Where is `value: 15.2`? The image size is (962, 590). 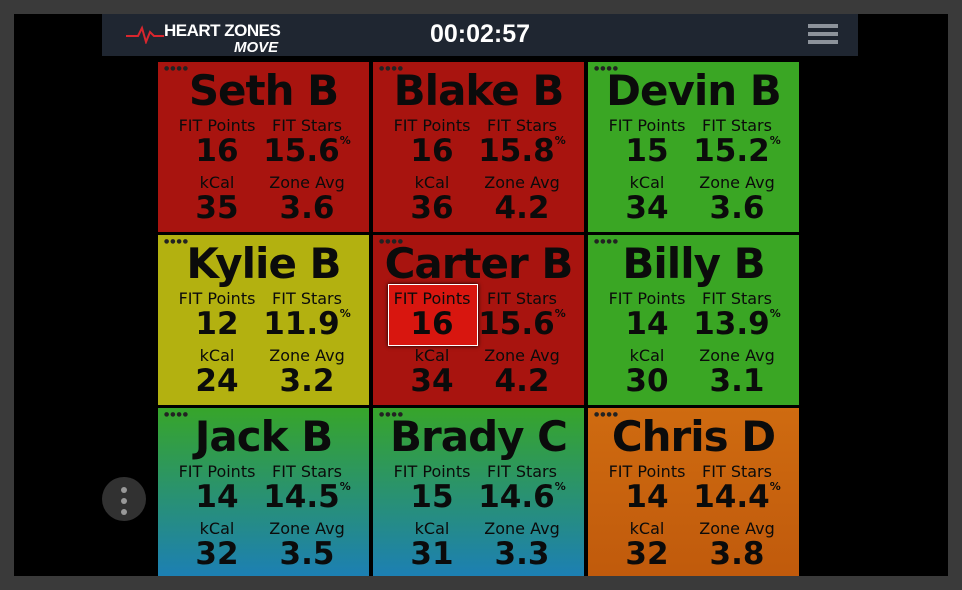 value: 15.2 is located at coordinates (731, 151).